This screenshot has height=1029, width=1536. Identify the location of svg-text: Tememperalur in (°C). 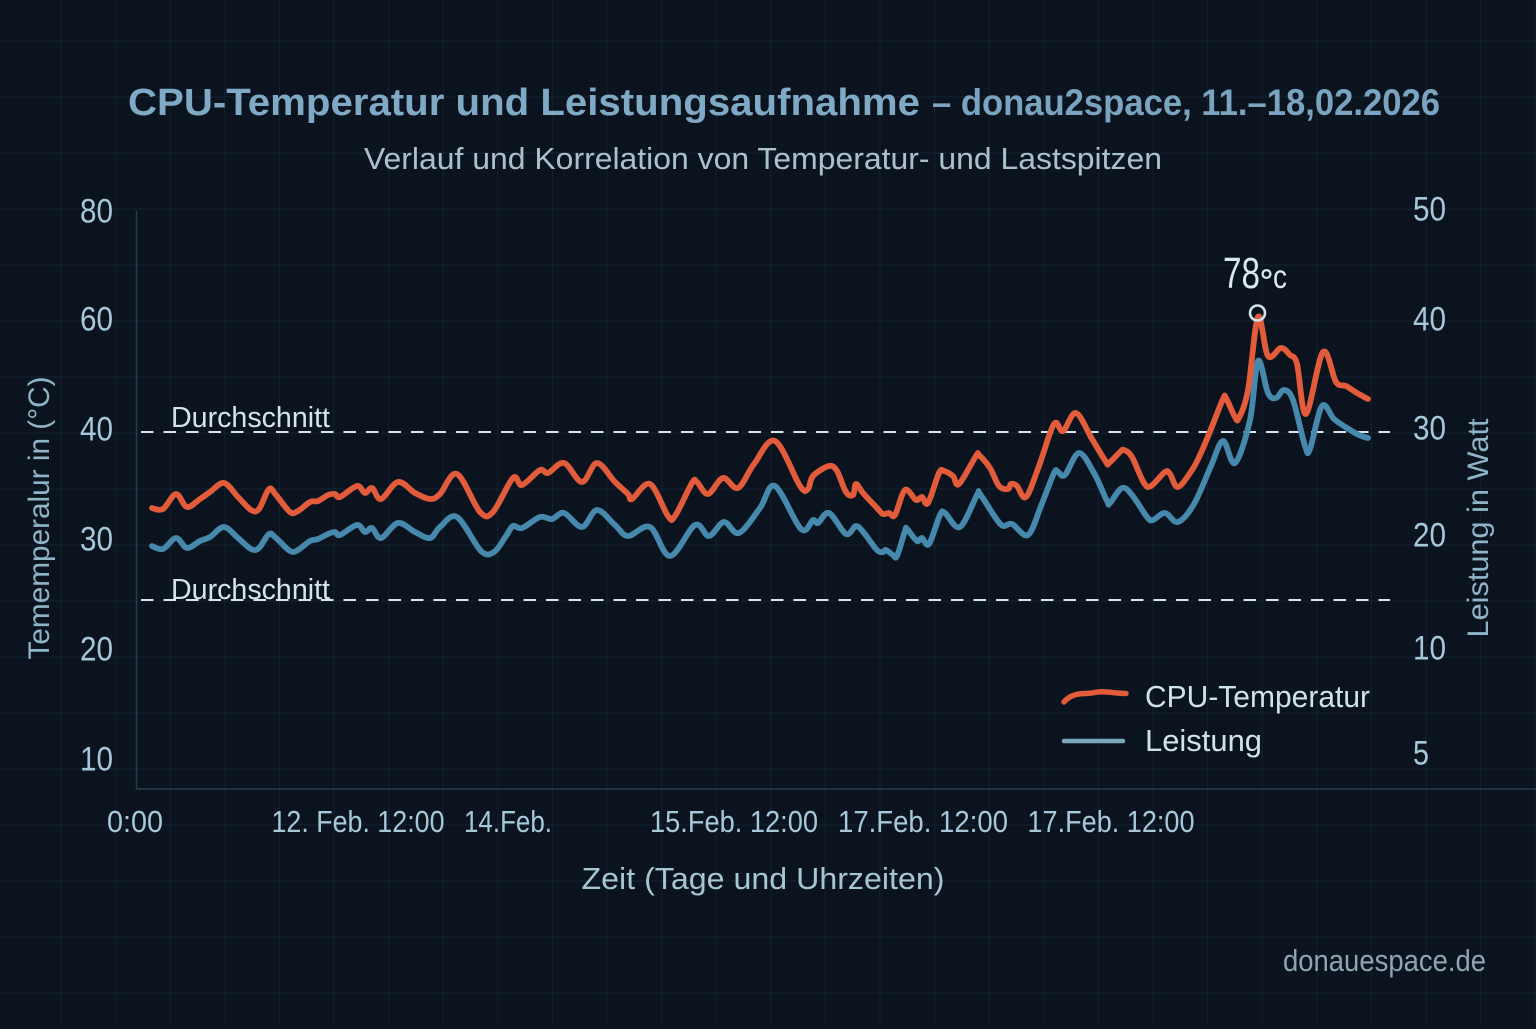
(39, 518).